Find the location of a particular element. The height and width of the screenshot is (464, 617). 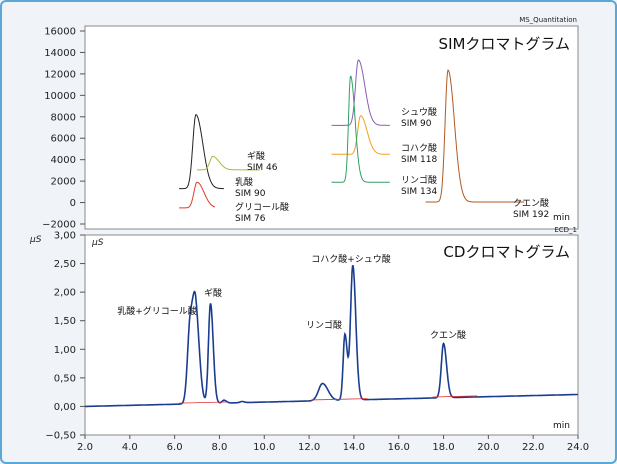

sim-ytick-label: 2000 is located at coordinates (63, 182).